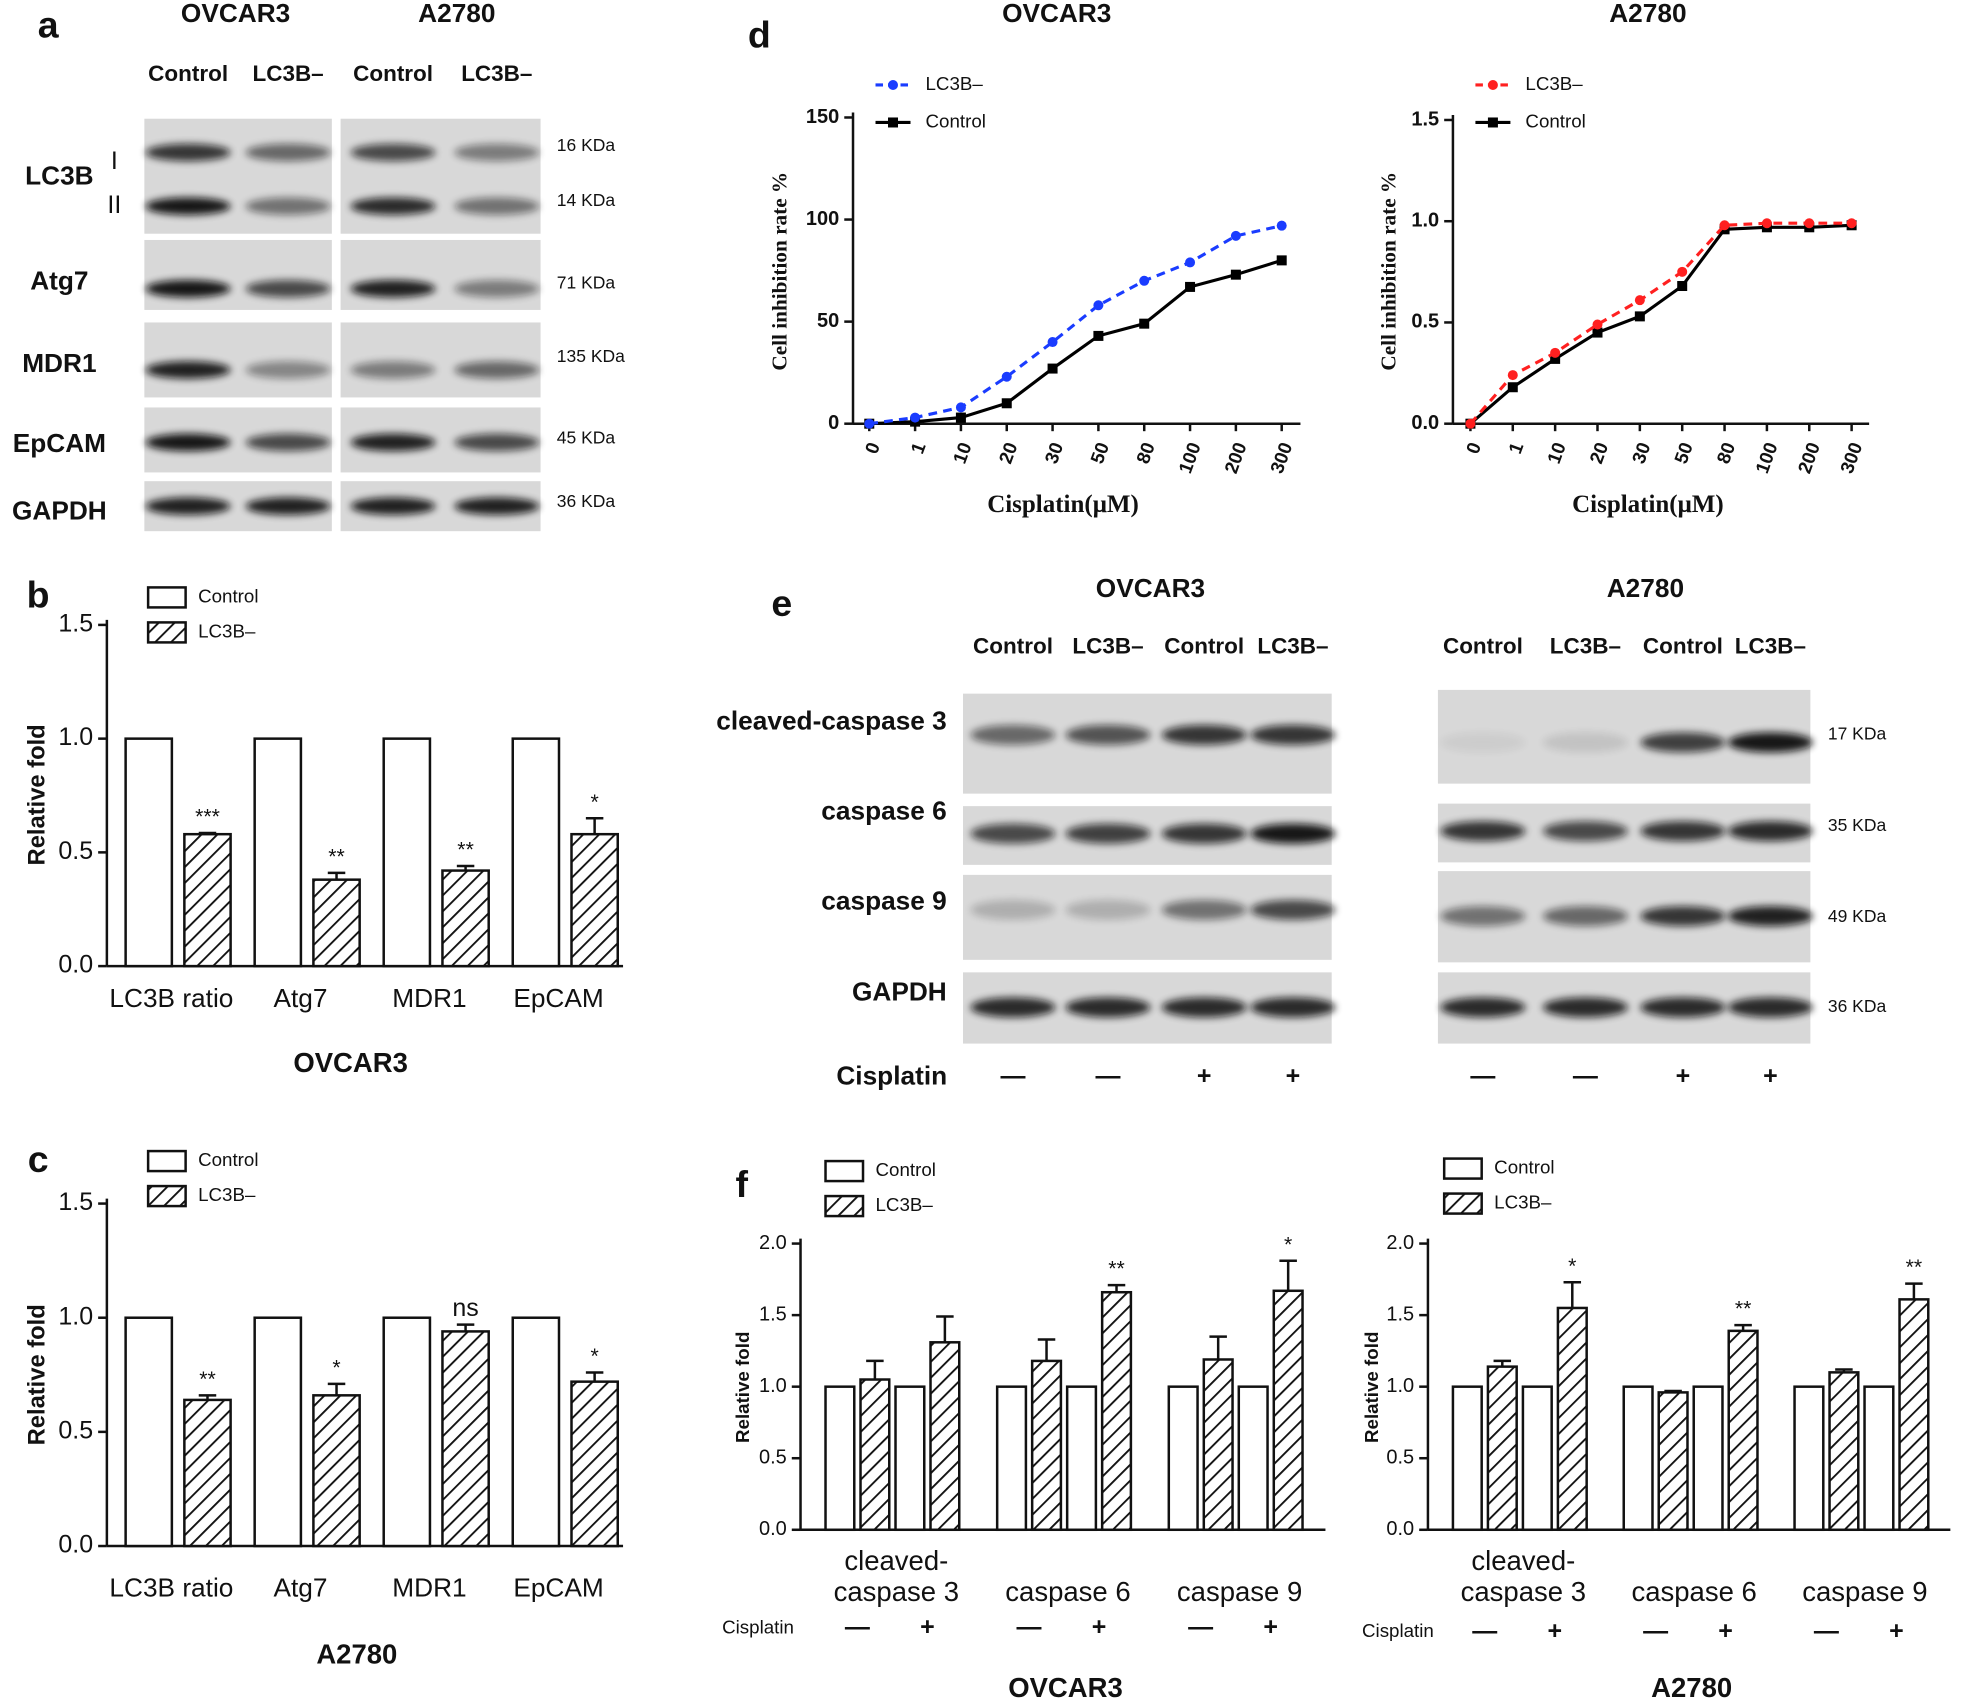 This screenshot has width=1961, height=1706. I want to click on x-tick-label: 80, so click(1145, 453).